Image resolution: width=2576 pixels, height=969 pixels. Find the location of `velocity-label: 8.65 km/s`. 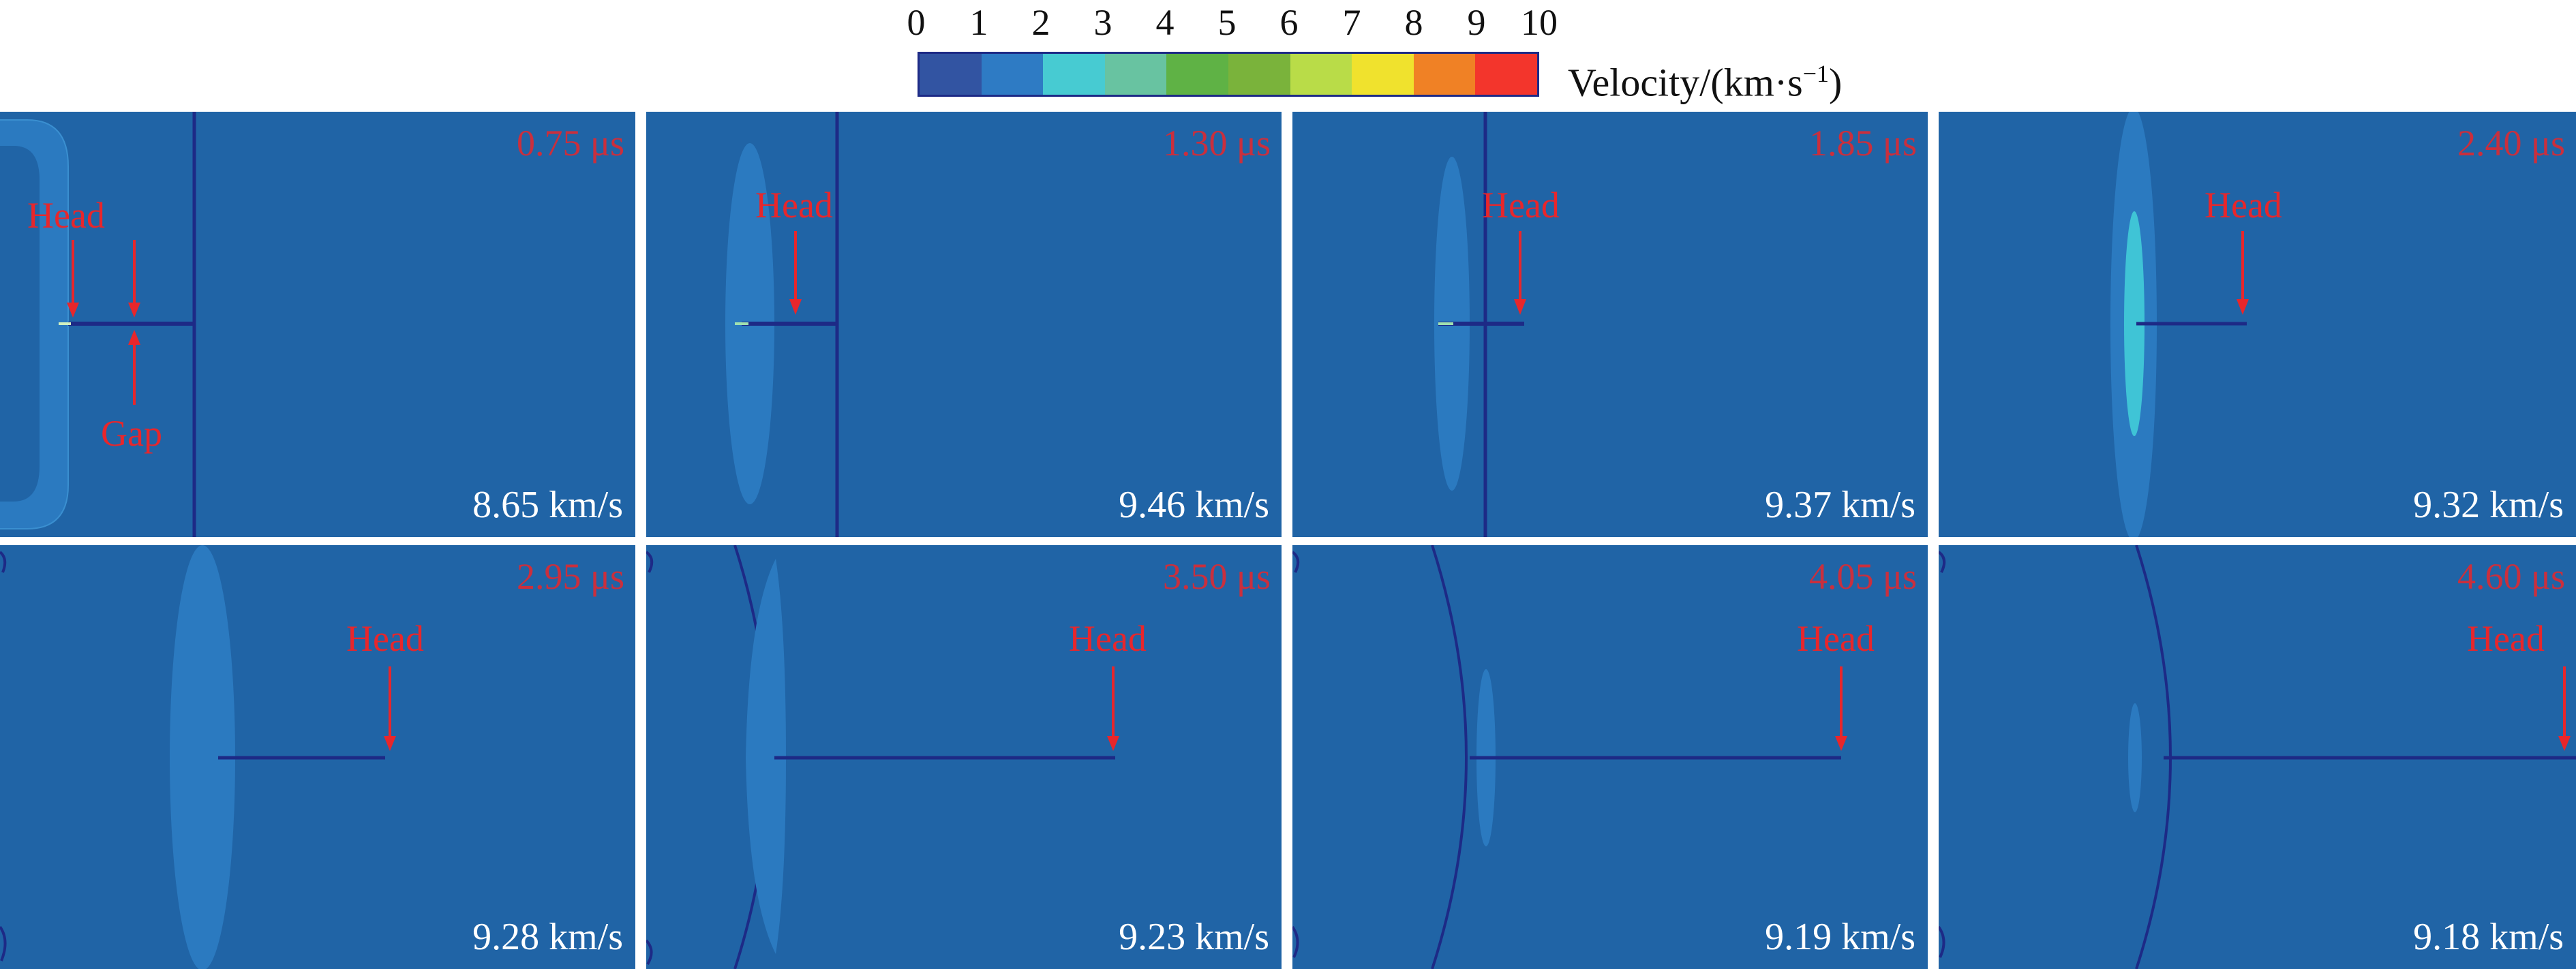

velocity-label: 8.65 km/s is located at coordinates (547, 505).